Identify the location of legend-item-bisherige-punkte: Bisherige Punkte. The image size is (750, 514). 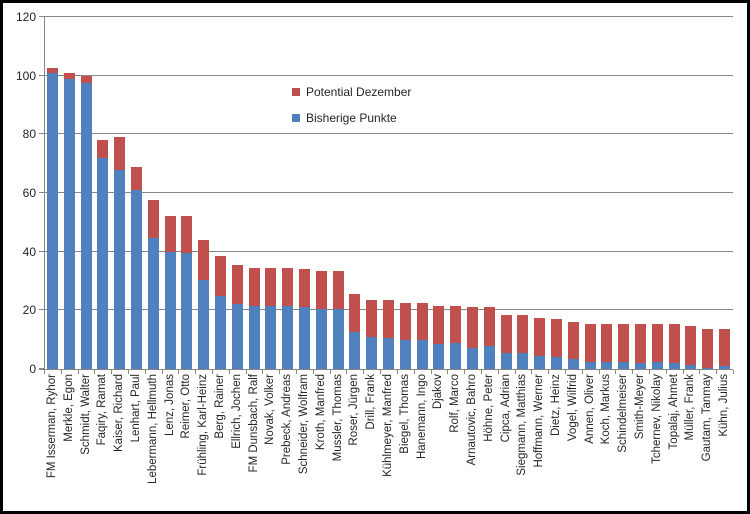
(351, 118).